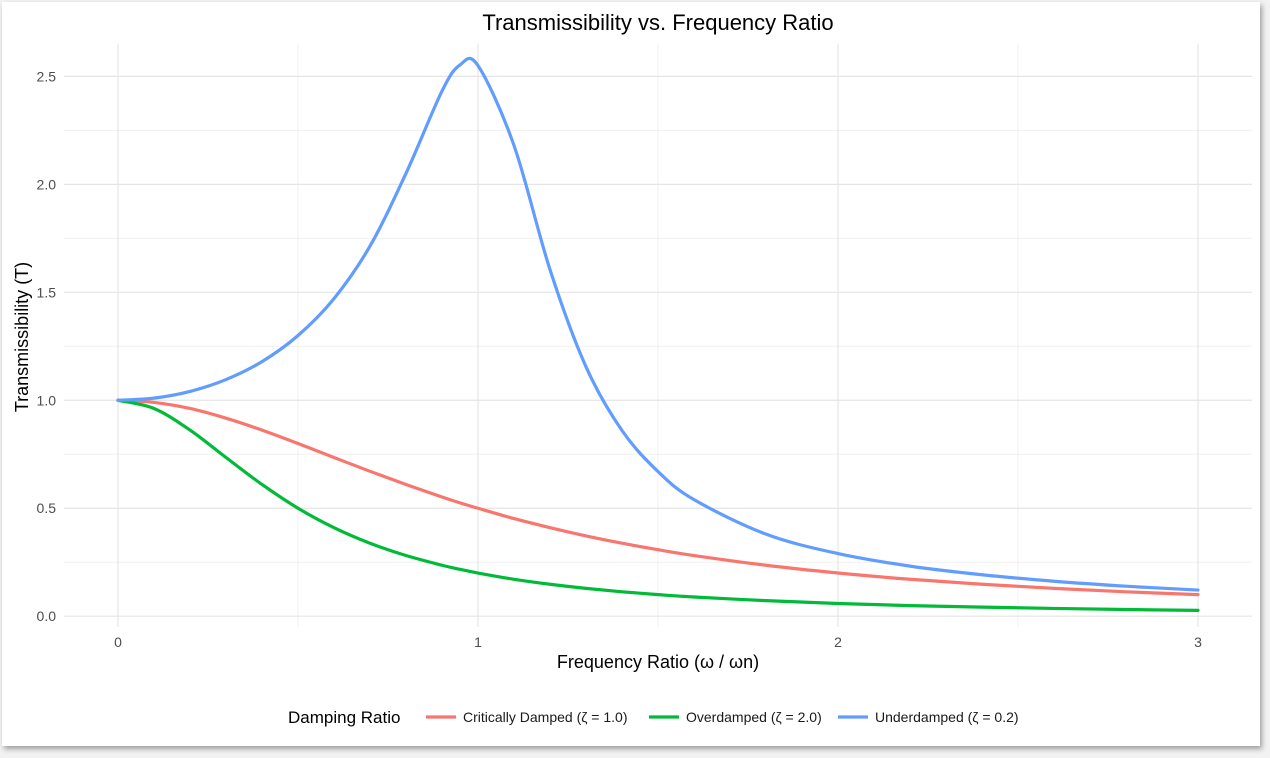  I want to click on y-axis-title: Transmissibility (T), so click(22, 337).